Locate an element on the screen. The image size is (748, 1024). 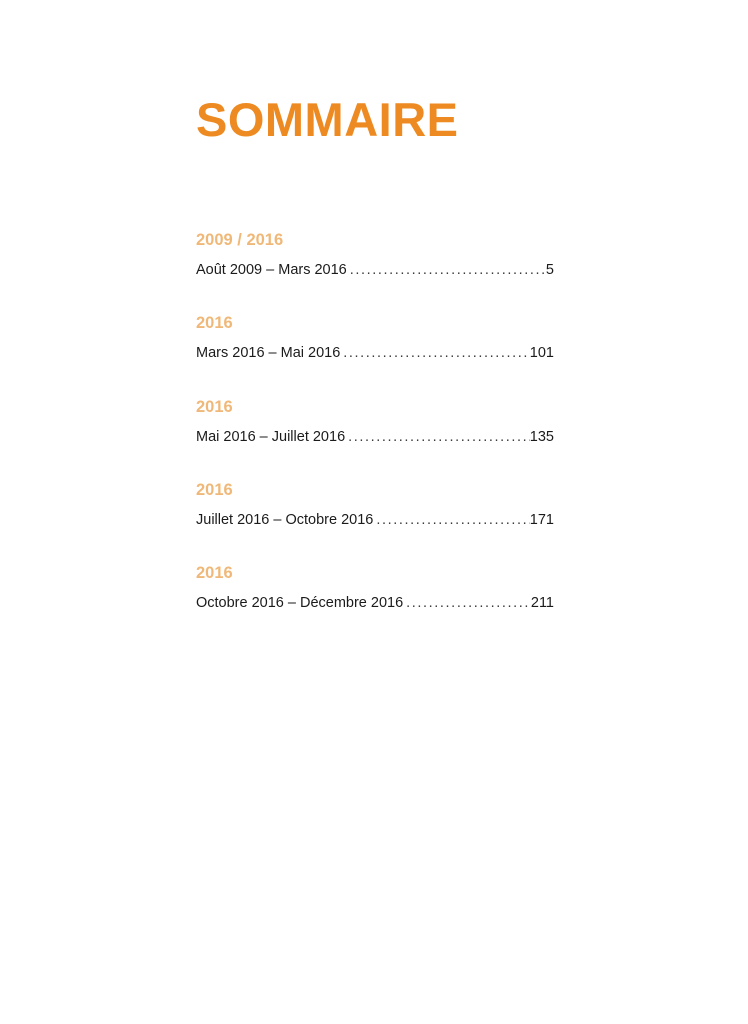
toc-row: Mars 2016 – Mai 2016 101 is located at coordinates (375, 354).